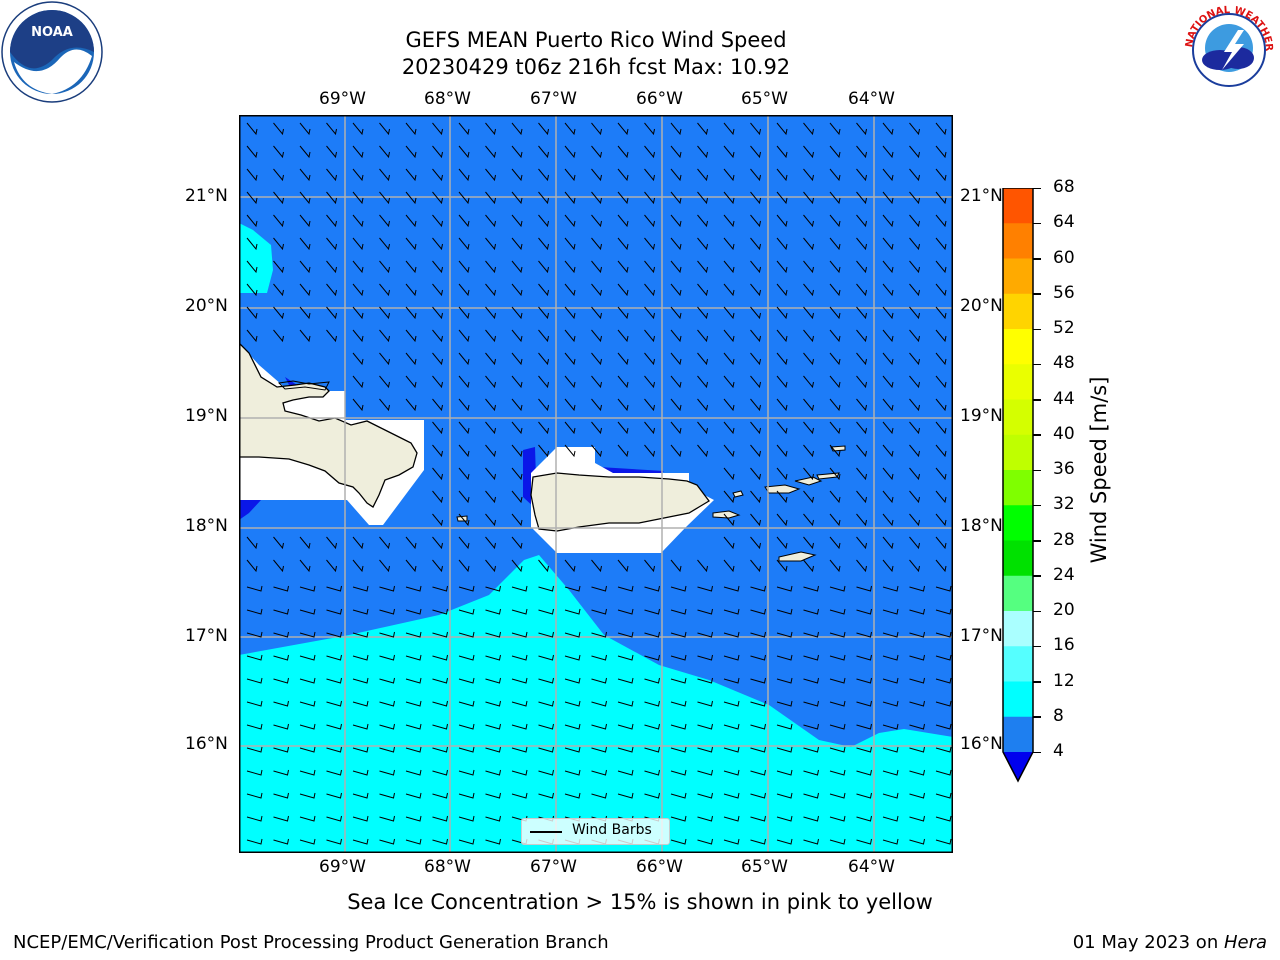  I want to click on lat-label-left: 21°N, so click(206, 196).